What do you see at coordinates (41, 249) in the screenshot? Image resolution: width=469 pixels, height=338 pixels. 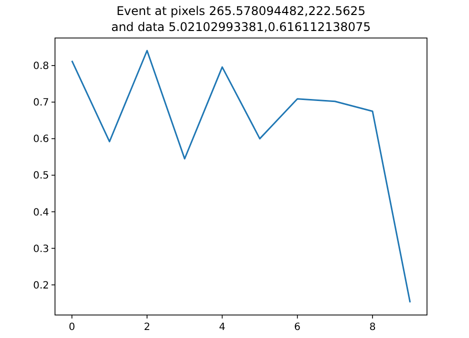 I see `y-tick-label: 0.3` at bounding box center [41, 249].